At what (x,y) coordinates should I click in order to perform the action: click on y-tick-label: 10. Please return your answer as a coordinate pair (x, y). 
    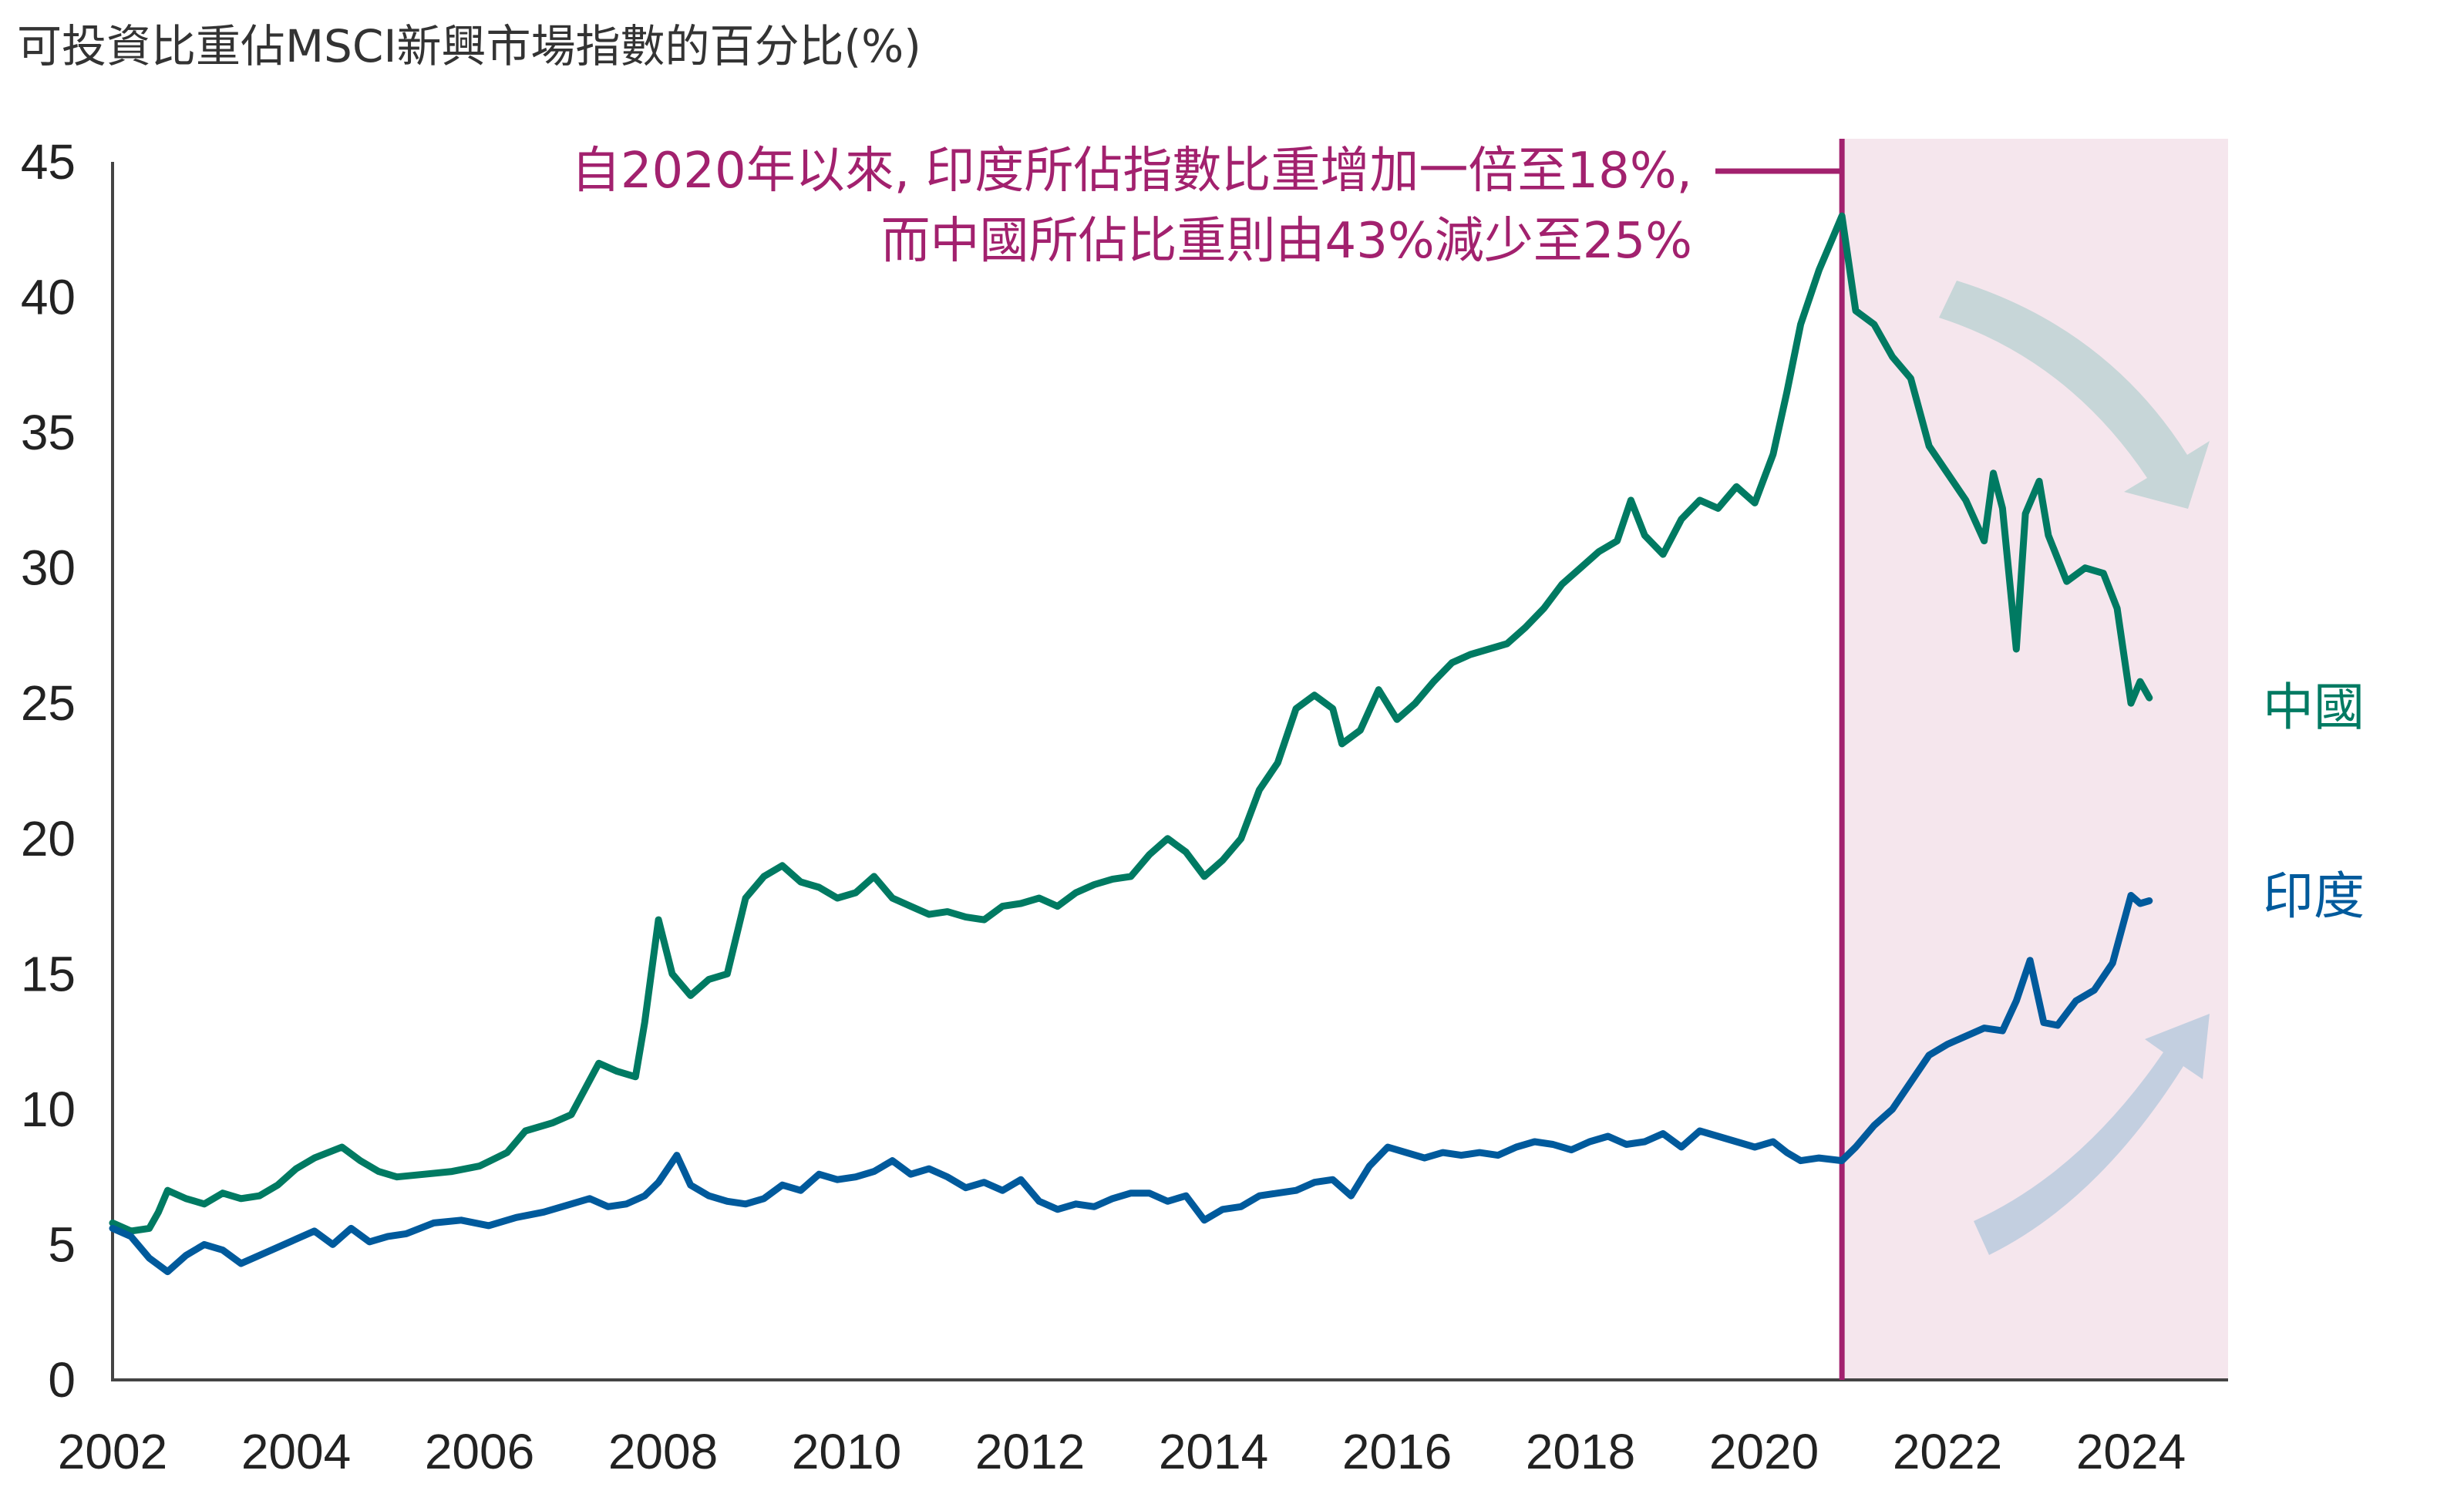
    Looking at the image, I should click on (48, 1109).